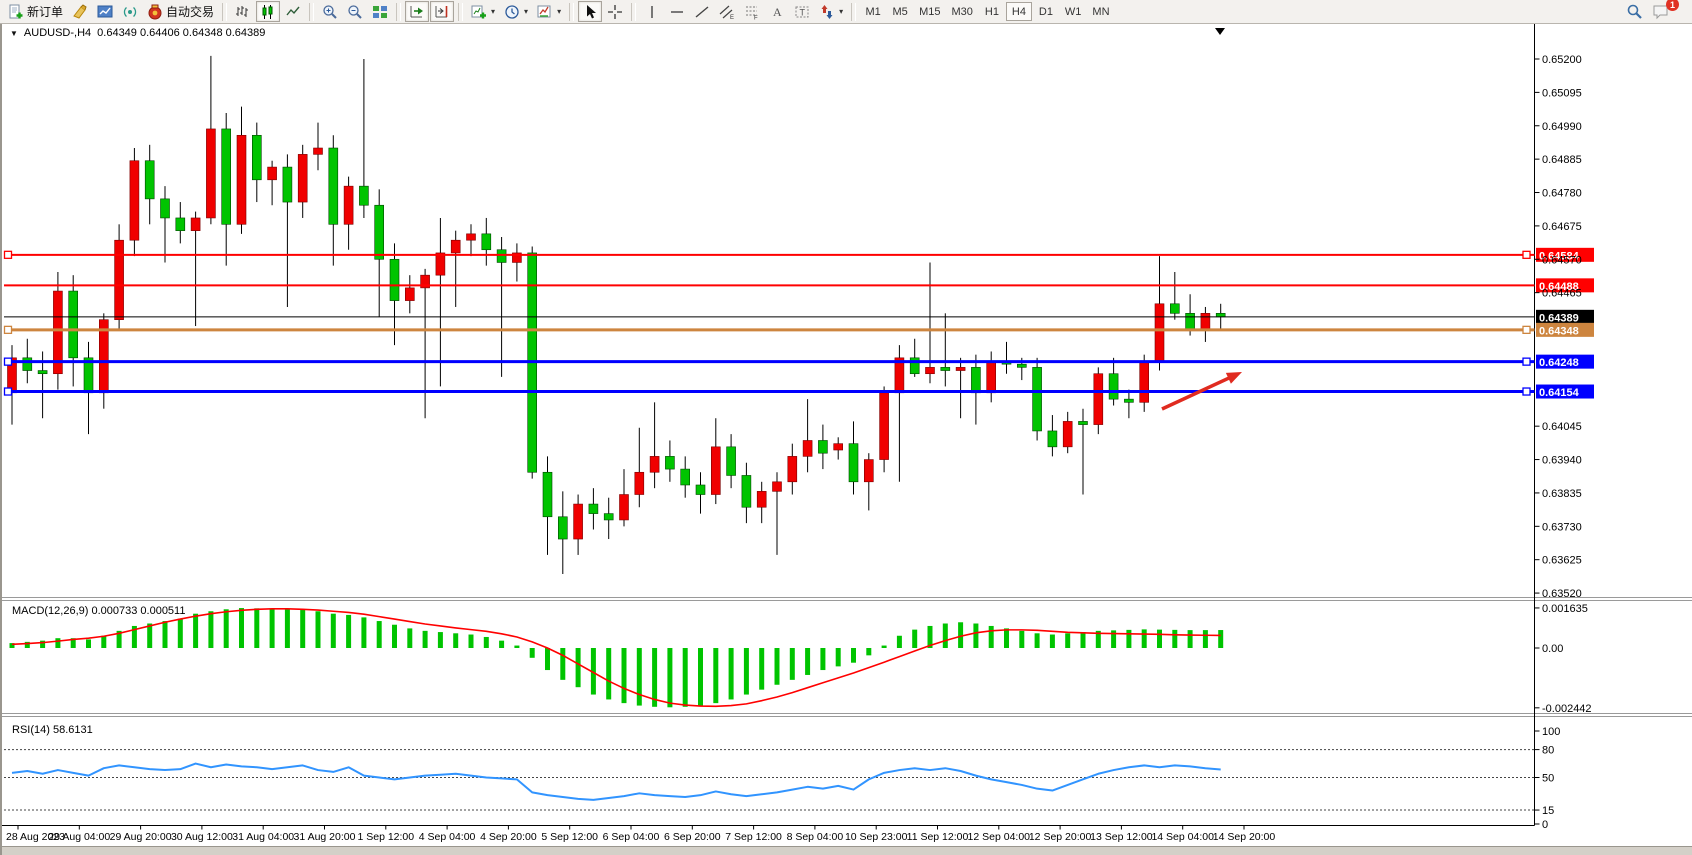 This screenshot has width=1692, height=855. What do you see at coordinates (293, 11) in the screenshot?
I see `line-chart-button` at bounding box center [293, 11].